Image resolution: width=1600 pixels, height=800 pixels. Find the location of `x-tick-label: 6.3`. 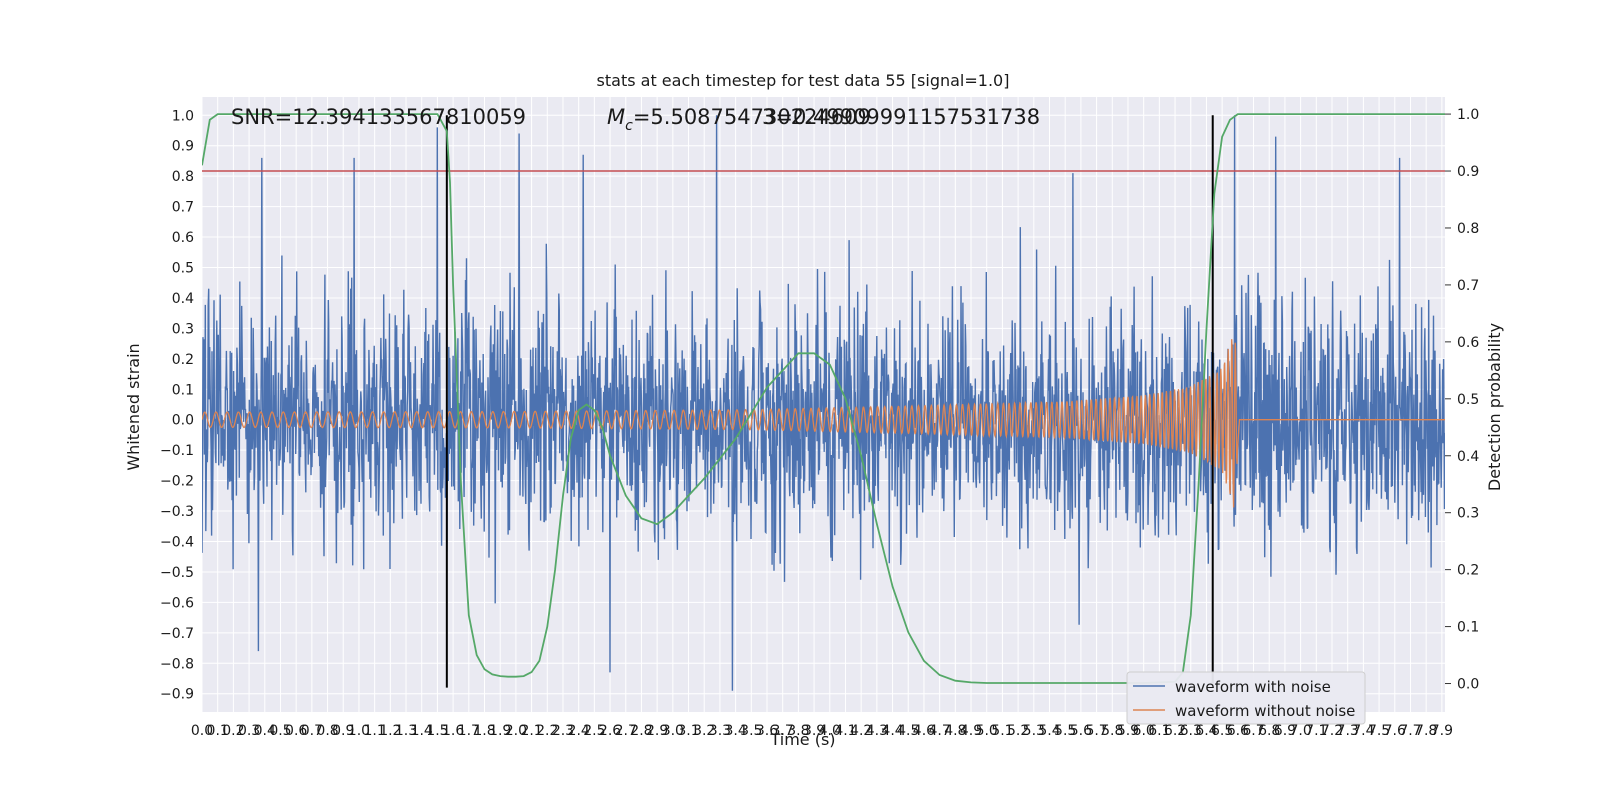

x-tick-label: 6.3 is located at coordinates (1191, 731).